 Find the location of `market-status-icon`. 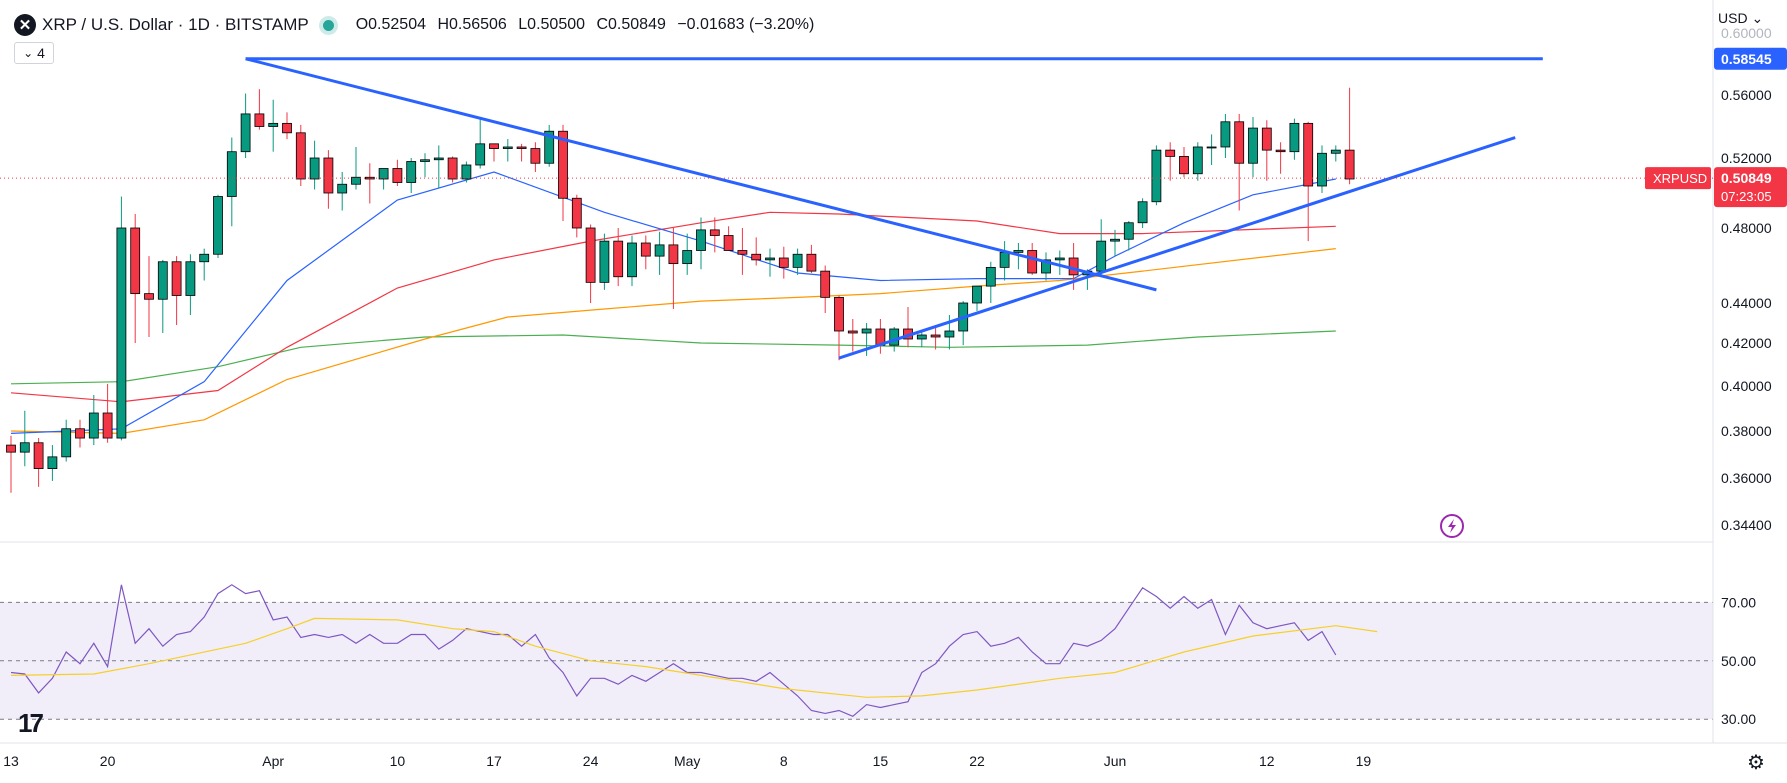

market-status-icon is located at coordinates (328, 25).